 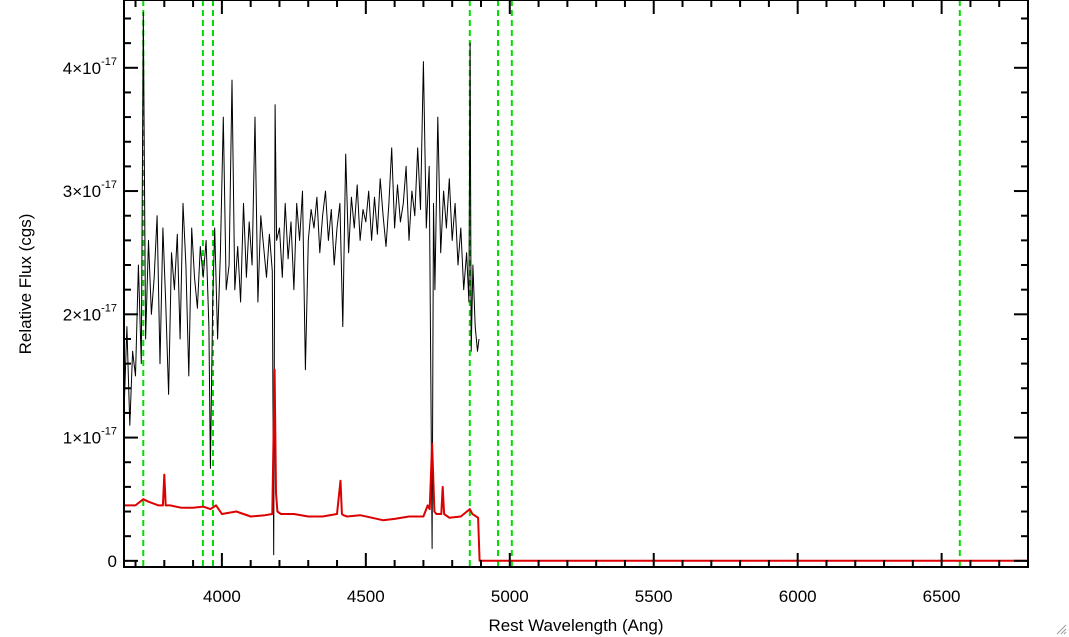 What do you see at coordinates (575, 625) in the screenshot?
I see `x-axis-title: Rest Wavelength (Ang)` at bounding box center [575, 625].